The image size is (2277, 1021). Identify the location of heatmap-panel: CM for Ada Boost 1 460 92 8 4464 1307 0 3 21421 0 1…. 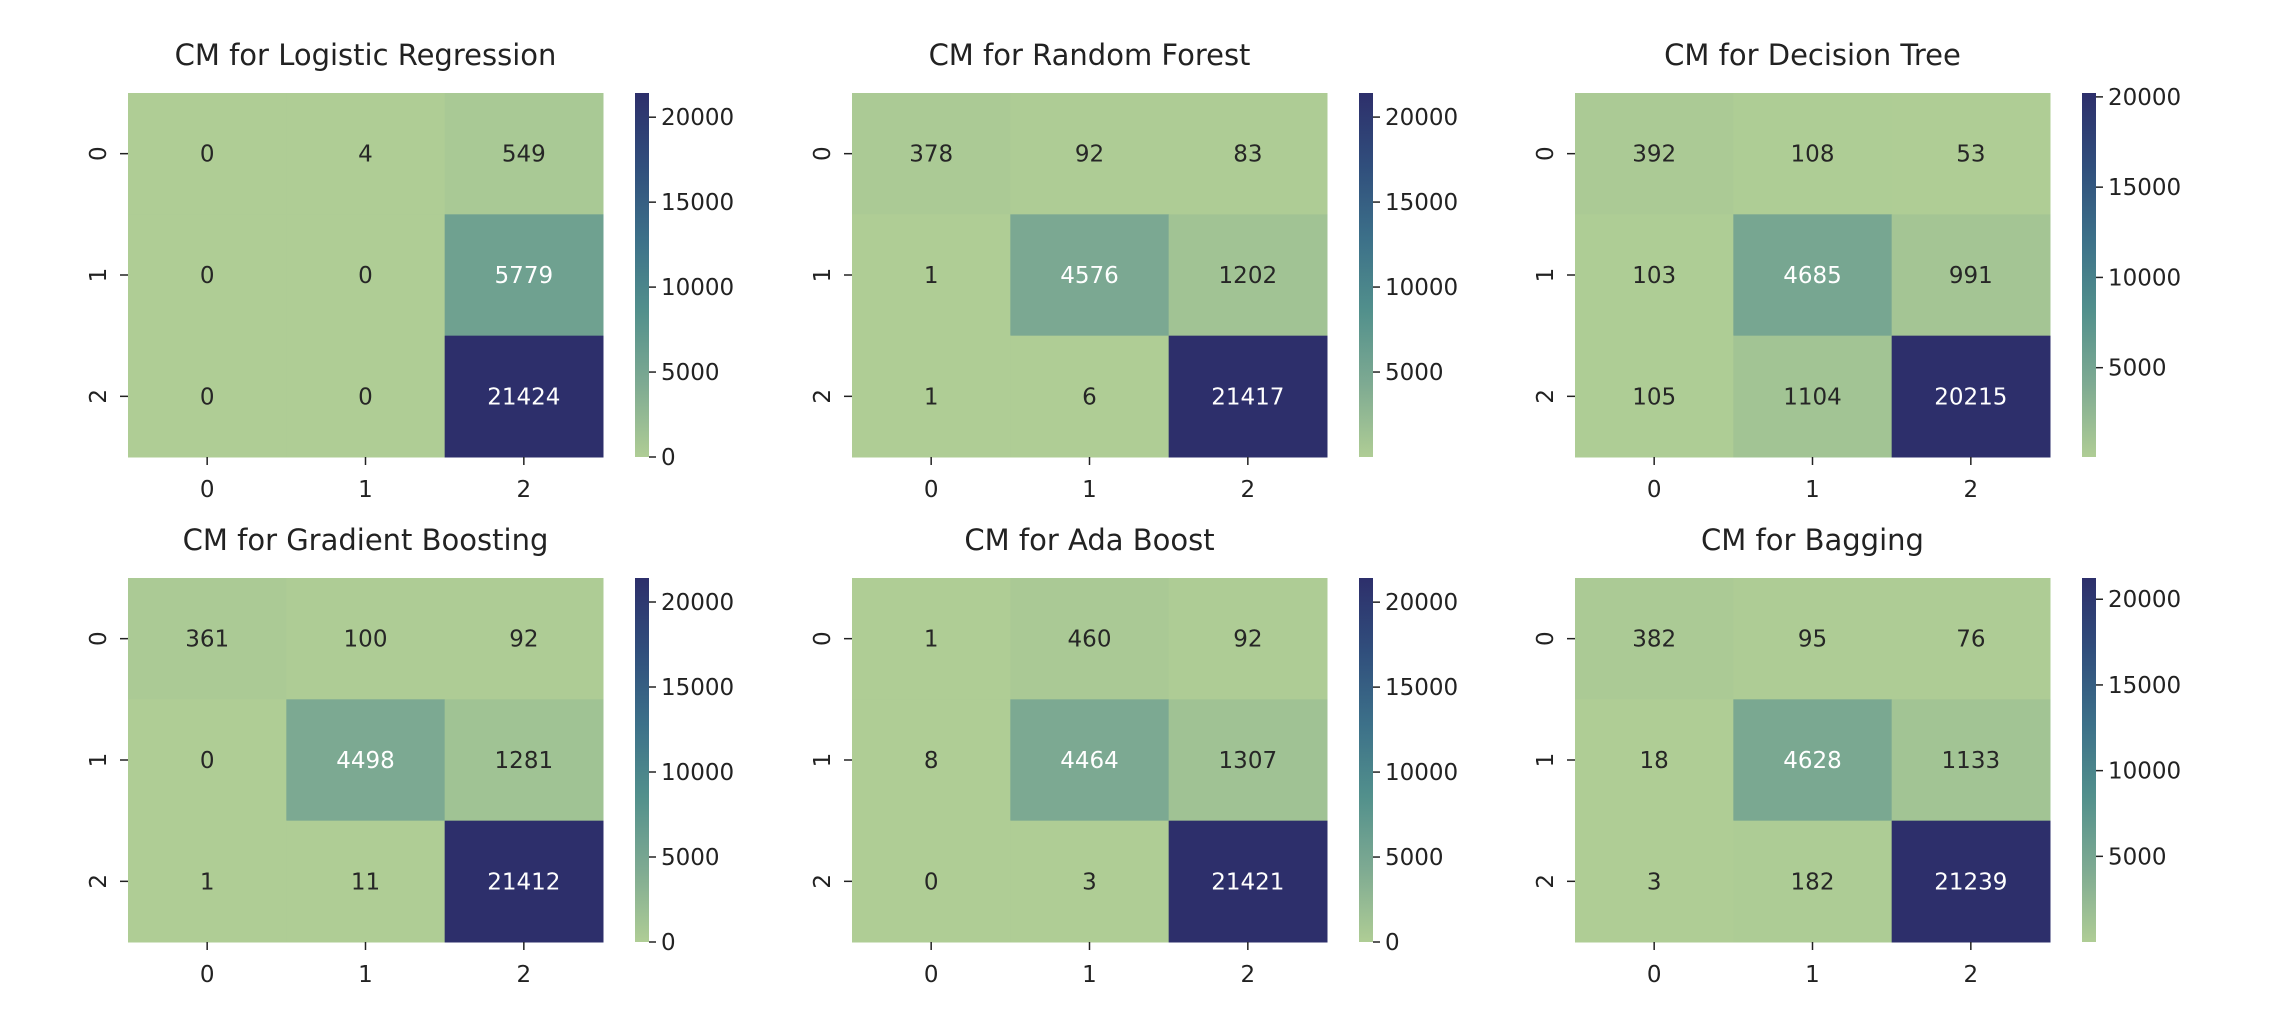
(1134, 755).